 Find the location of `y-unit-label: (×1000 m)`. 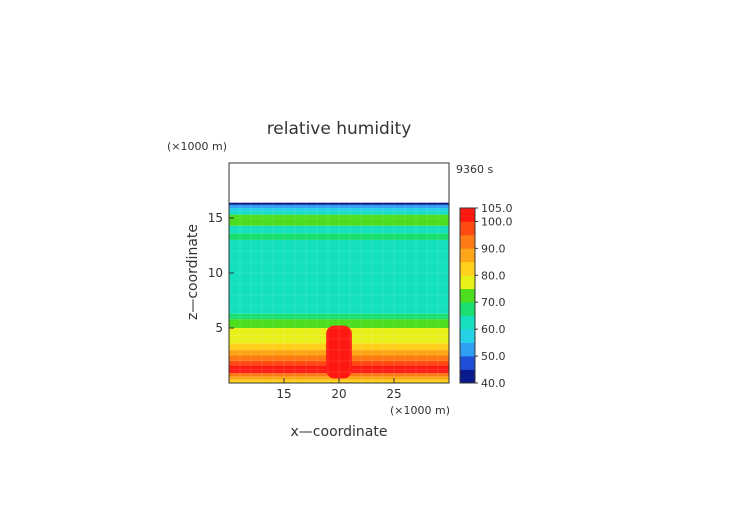

y-unit-label: (×1000 m) is located at coordinates (197, 146).